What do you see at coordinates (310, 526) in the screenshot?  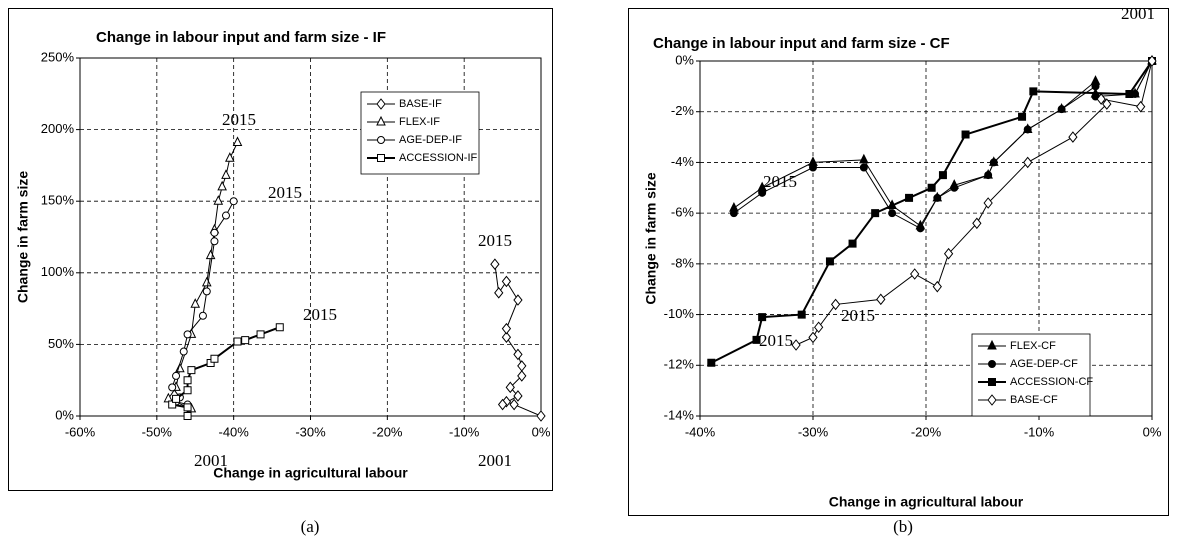 I see `caption: (a)` at bounding box center [310, 526].